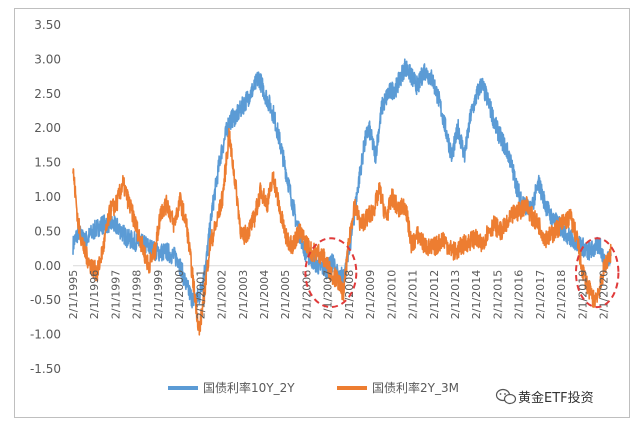 The image size is (640, 428). Describe the element at coordinates (264, 294) in the screenshot. I see `x-tick-label: 2/1/2004` at that location.